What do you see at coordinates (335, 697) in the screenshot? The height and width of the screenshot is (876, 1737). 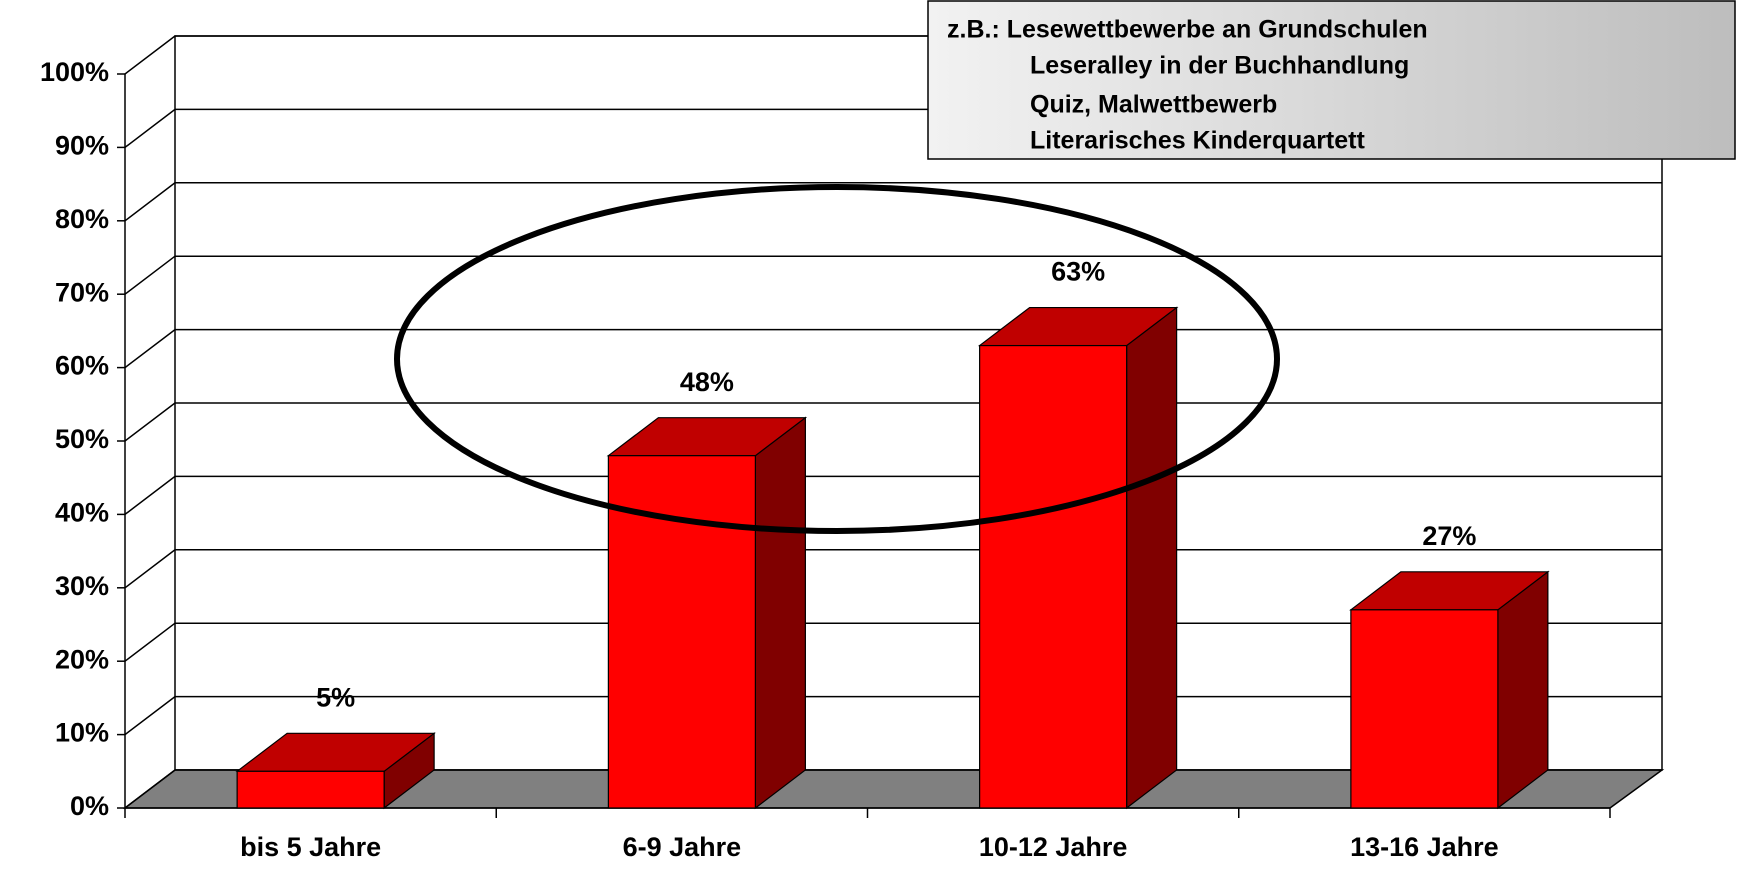 I see `value-label: 5%` at bounding box center [335, 697].